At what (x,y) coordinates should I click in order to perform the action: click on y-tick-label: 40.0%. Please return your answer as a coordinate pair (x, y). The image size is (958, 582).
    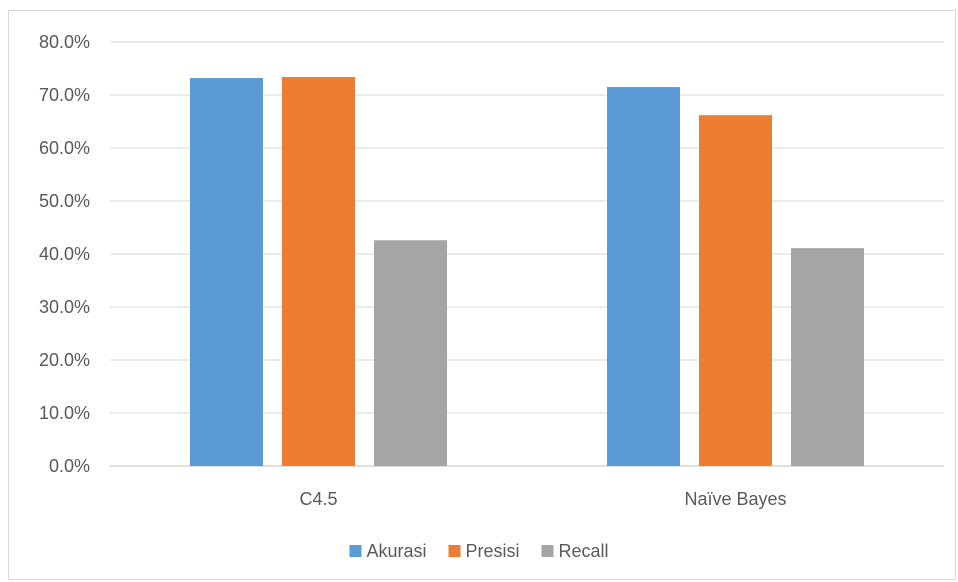
    Looking at the image, I should click on (64, 254).